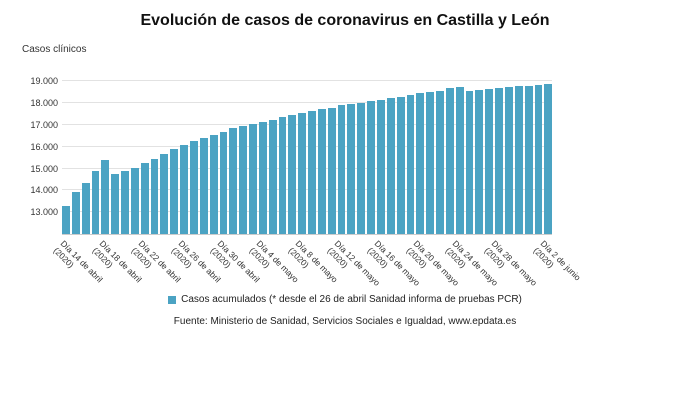  I want to click on y-axis-title: Casos clínicos, so click(54, 49).